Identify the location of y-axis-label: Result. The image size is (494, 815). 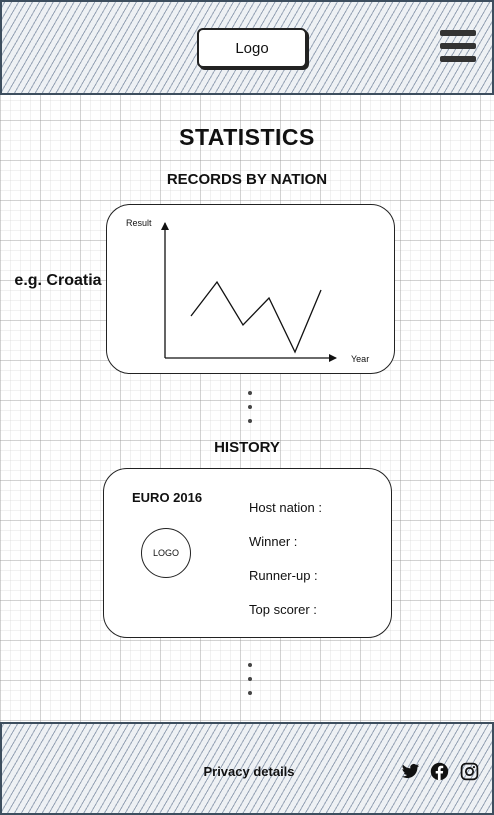
(139, 223).